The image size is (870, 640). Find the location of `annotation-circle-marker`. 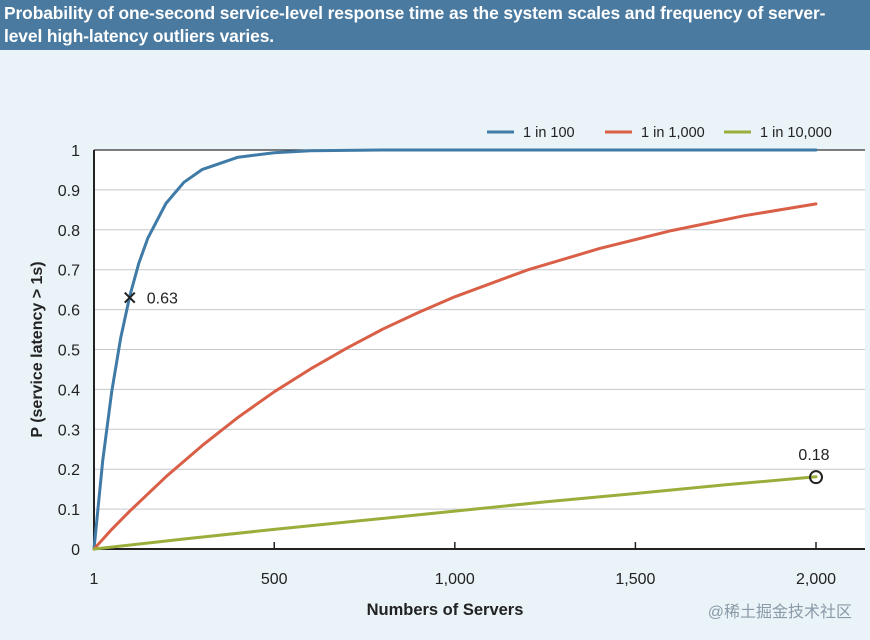

annotation-circle-marker is located at coordinates (816, 477).